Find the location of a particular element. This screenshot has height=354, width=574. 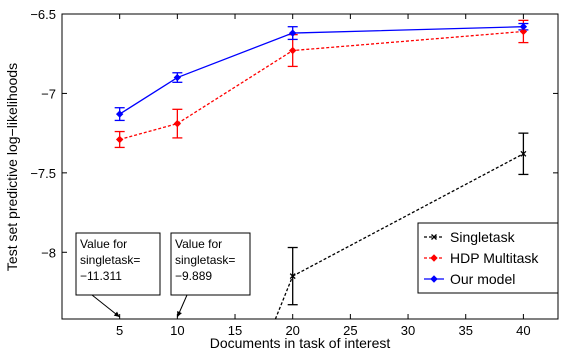

annotation: Value for singletask= −9.889 is located at coordinates (210, 275).